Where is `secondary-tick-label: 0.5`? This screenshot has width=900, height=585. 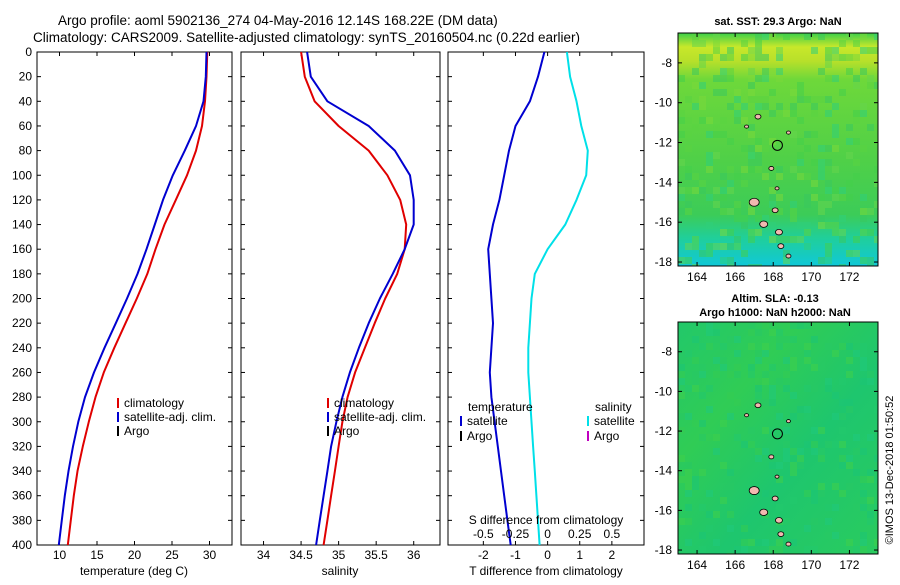
secondary-tick-label: 0.5 is located at coordinates (612, 534).